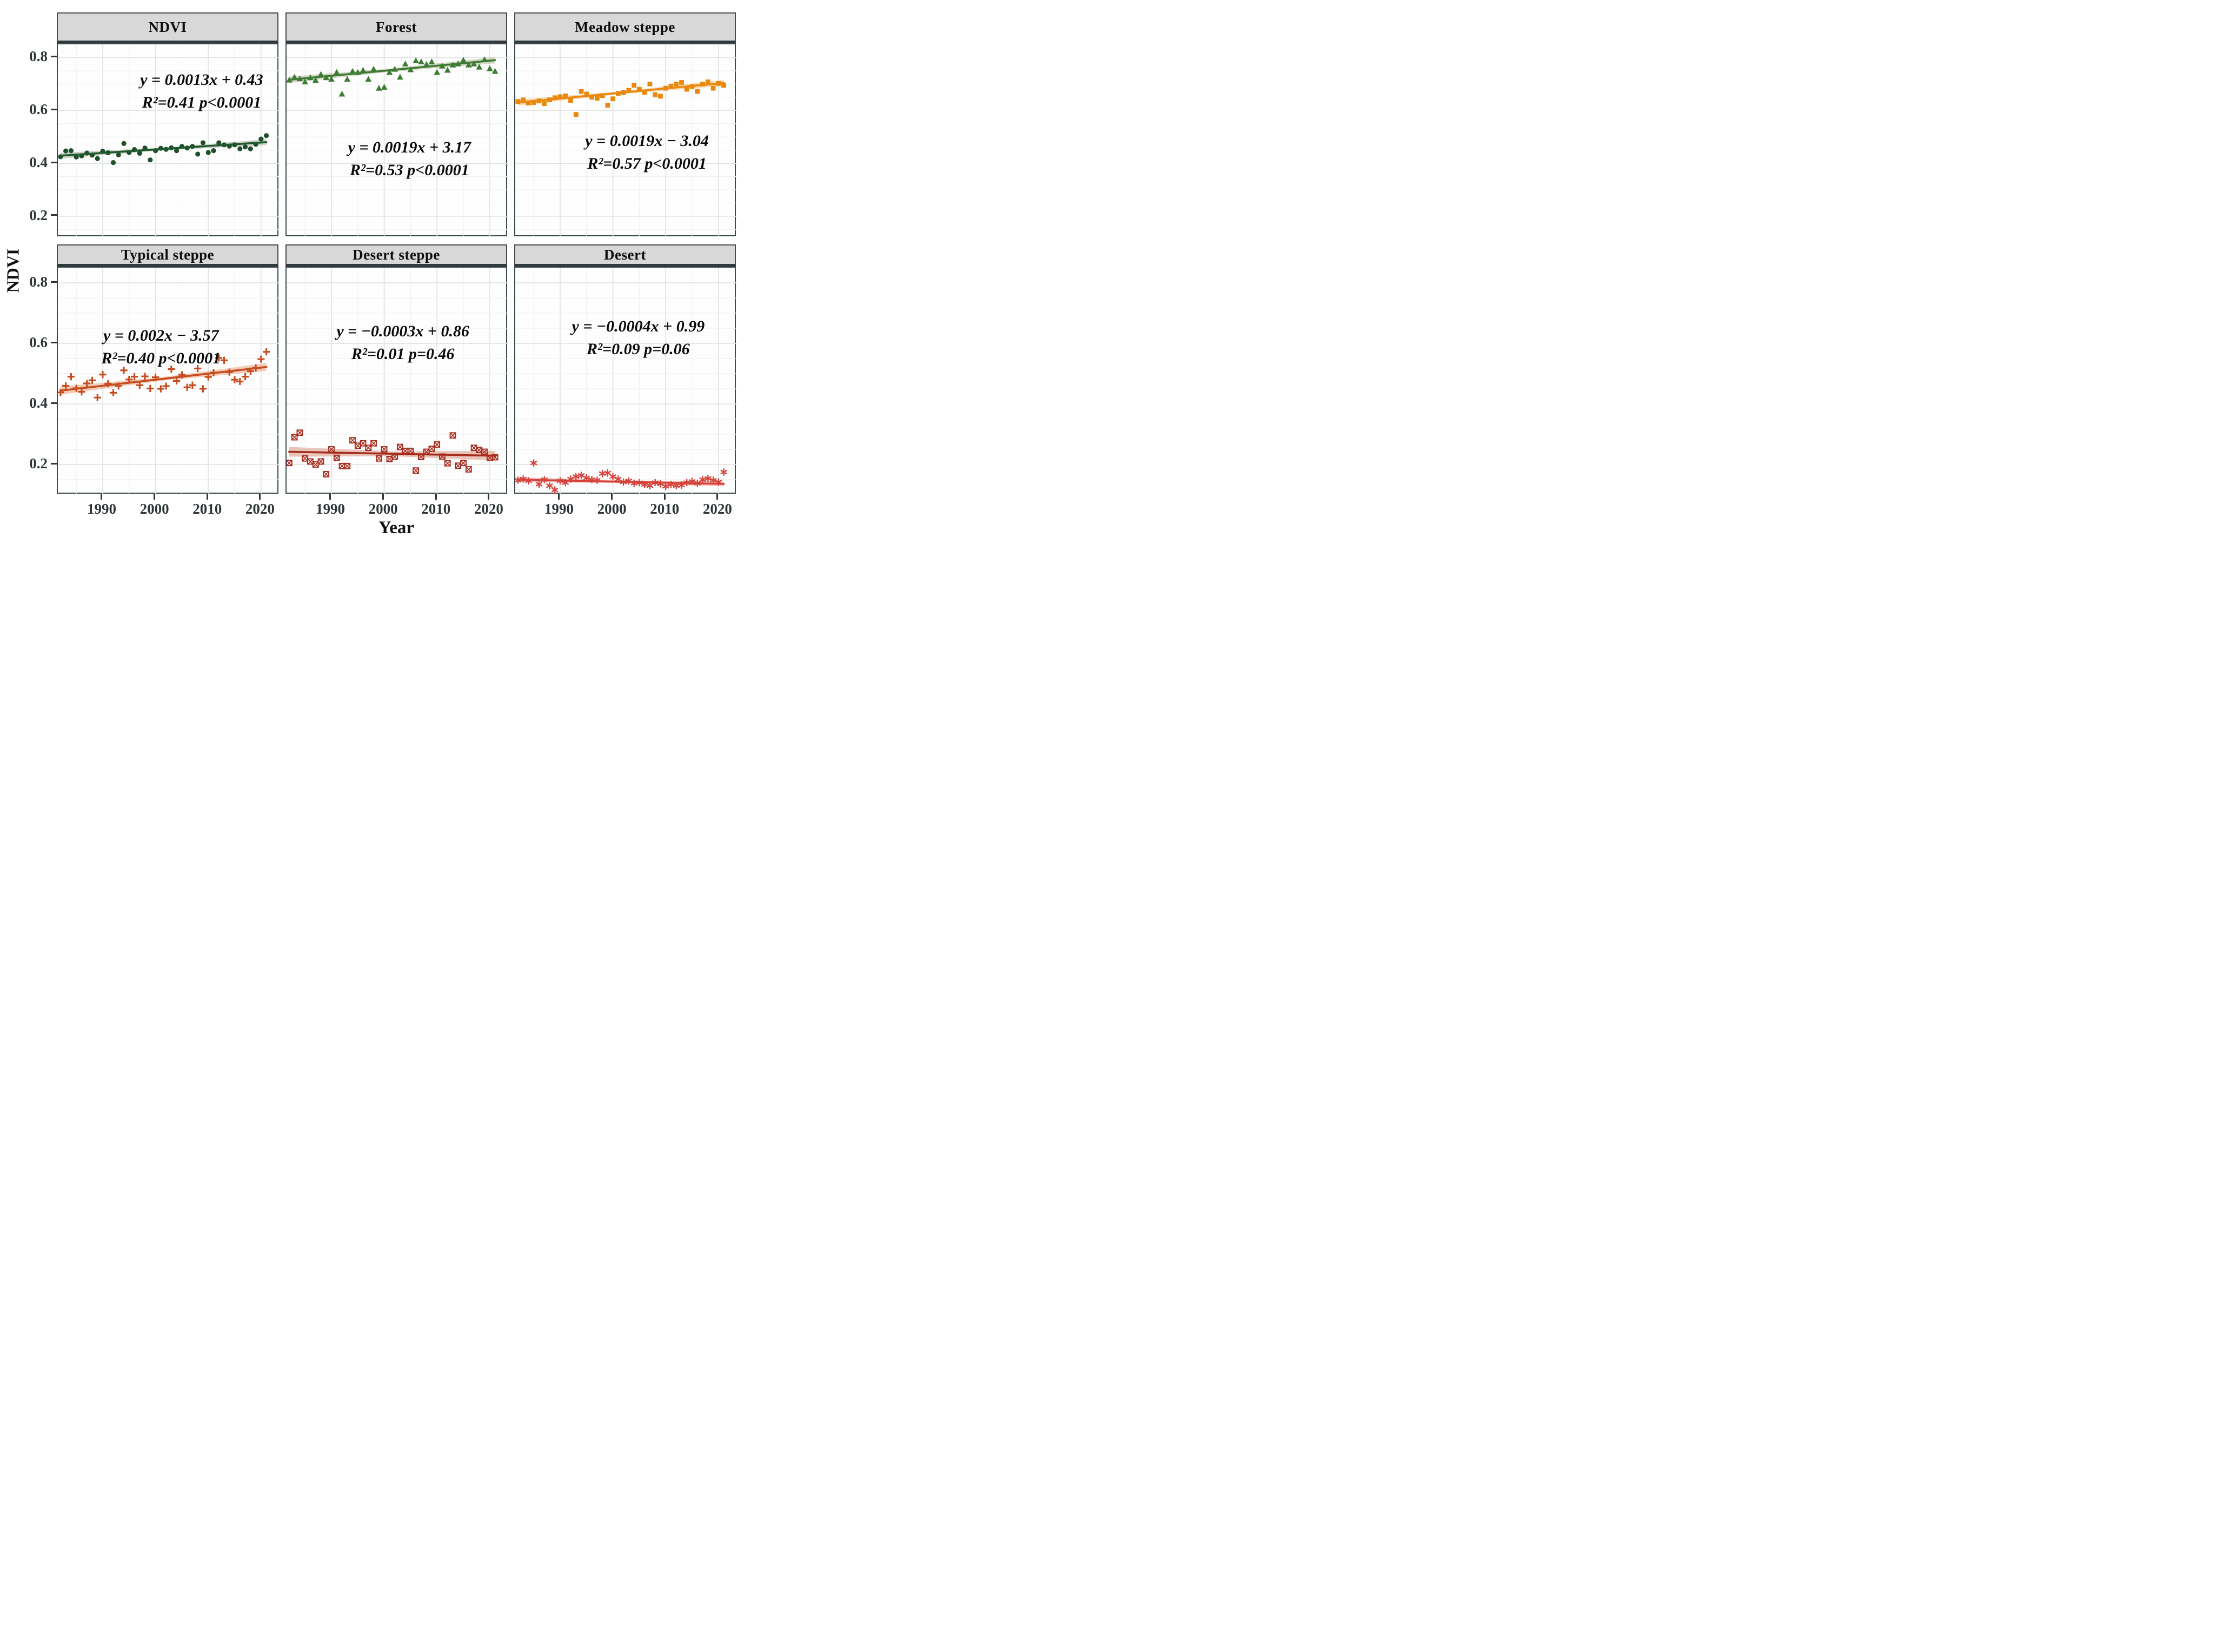  Describe the element at coordinates (403, 353) in the screenshot. I see `equation-line: R²=0.01 p=0.46` at that location.